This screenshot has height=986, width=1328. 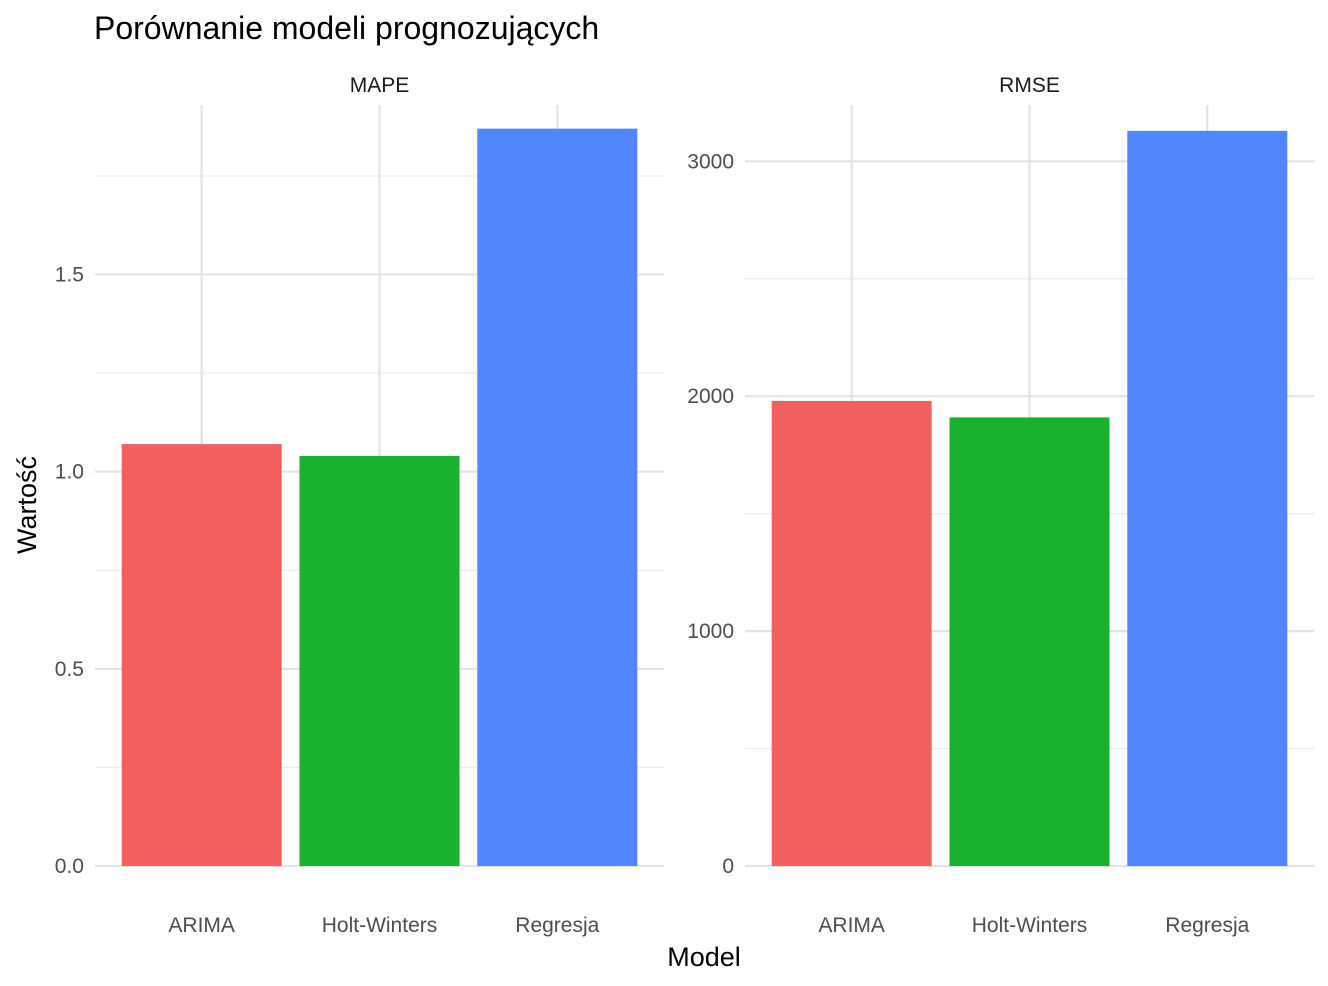 I want to click on chart-title: Porównanie modeli prognozujących, so click(x=346, y=28).